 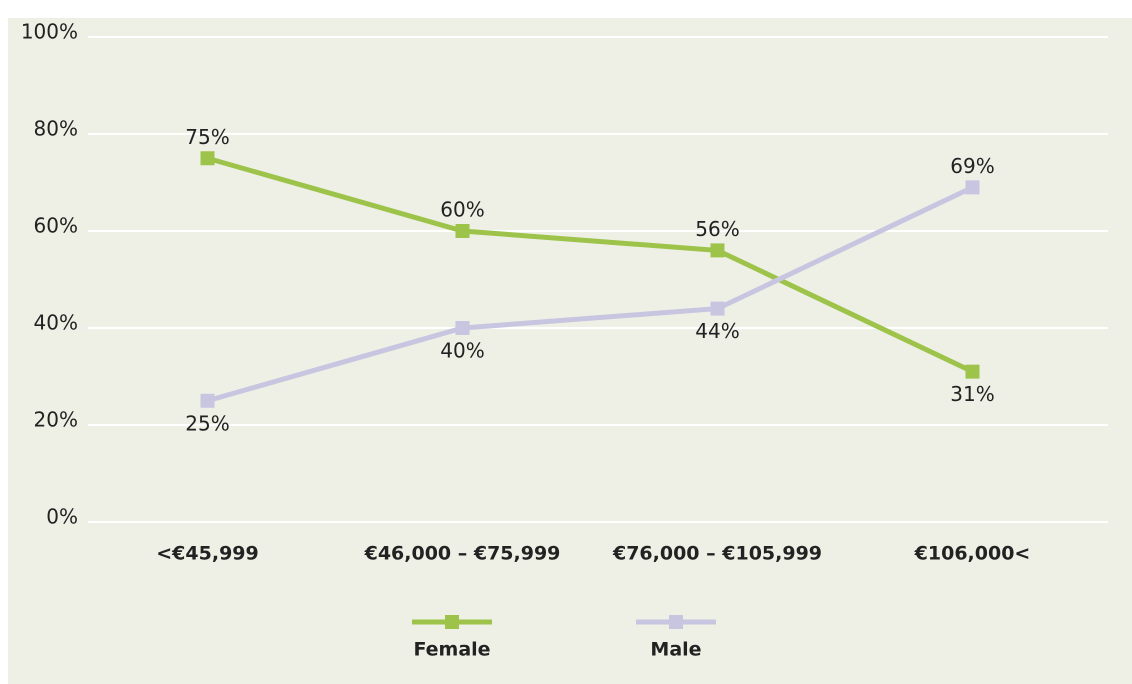 I want to click on y-tick-label: 40%, so click(x=56, y=323).